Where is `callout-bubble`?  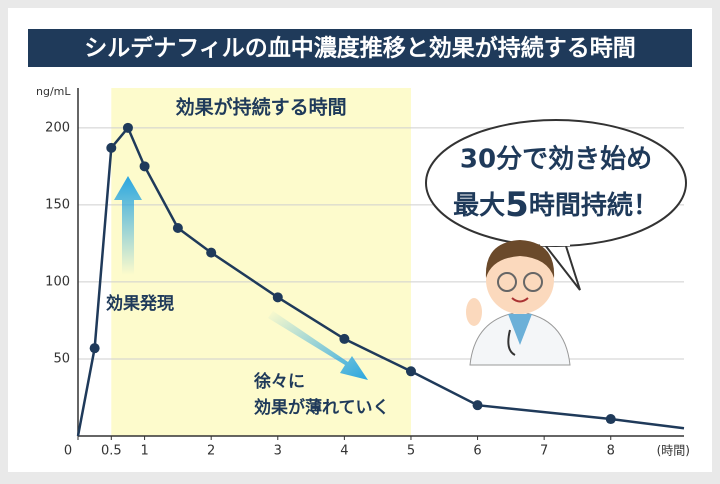 callout-bubble is located at coordinates (556, 183).